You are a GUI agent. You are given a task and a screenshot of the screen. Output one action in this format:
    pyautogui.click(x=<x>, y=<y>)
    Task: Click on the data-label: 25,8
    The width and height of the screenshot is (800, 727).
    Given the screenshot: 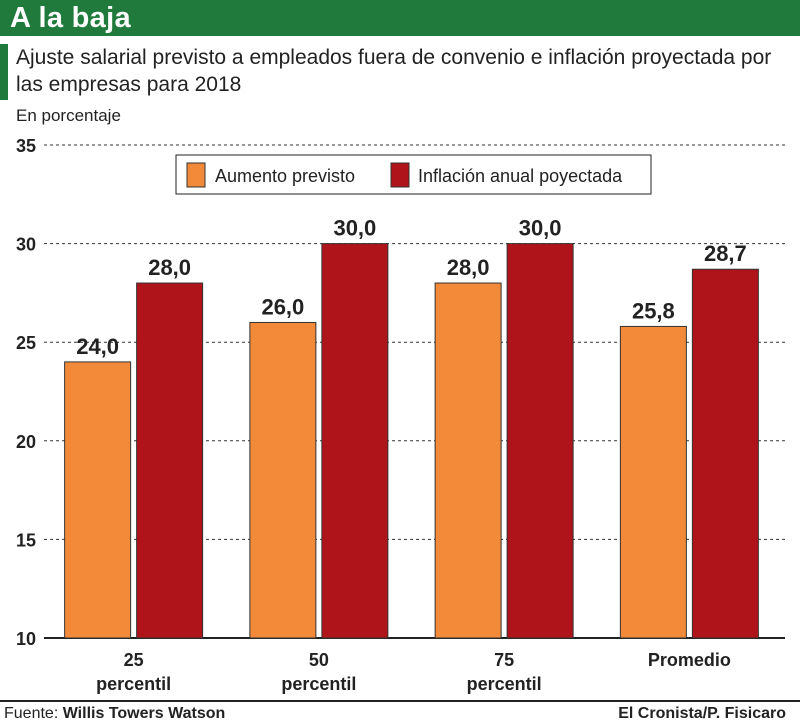 What is the action you would take?
    pyautogui.click(x=653, y=310)
    